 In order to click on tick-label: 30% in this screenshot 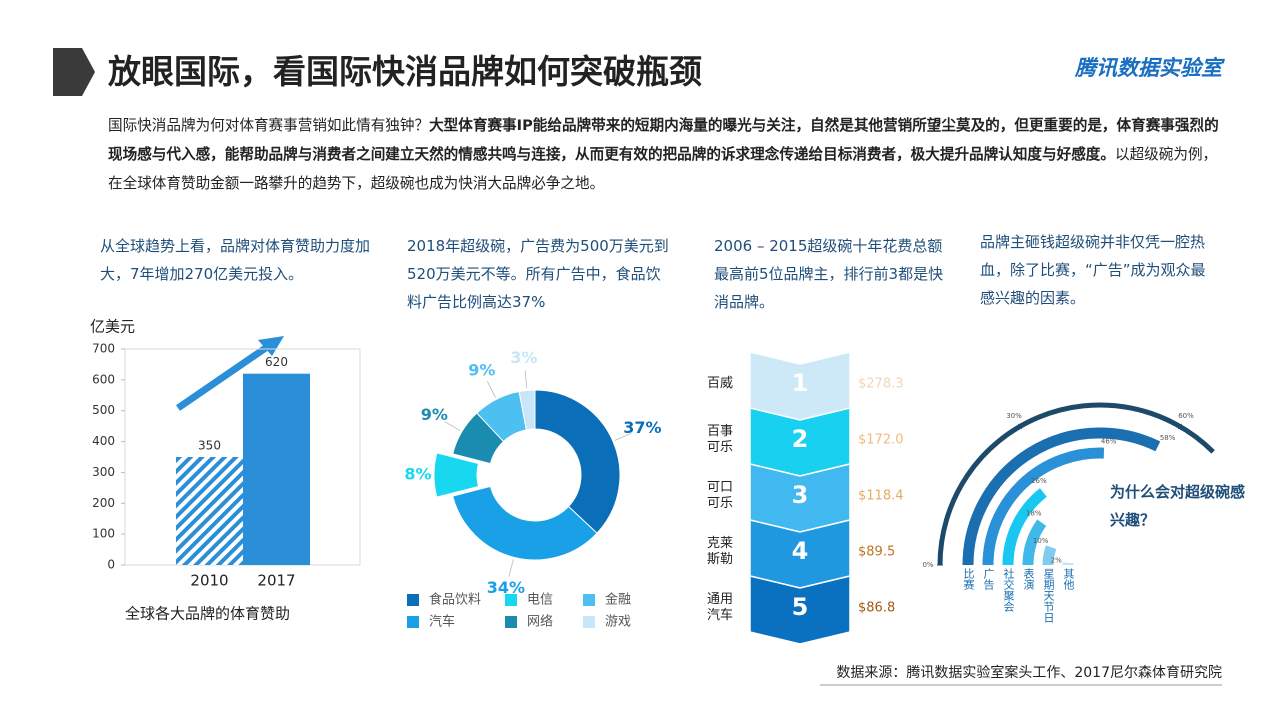, I will do `click(1014, 416)`.